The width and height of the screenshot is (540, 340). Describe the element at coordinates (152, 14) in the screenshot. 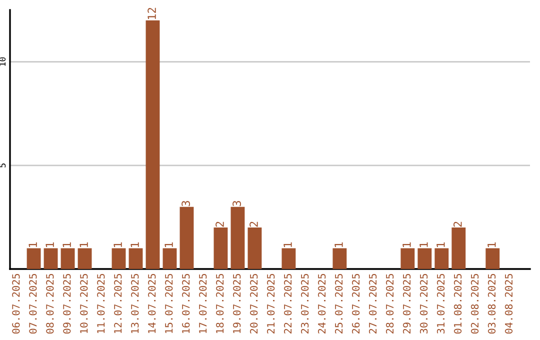

I see `data-label: 12` at that location.